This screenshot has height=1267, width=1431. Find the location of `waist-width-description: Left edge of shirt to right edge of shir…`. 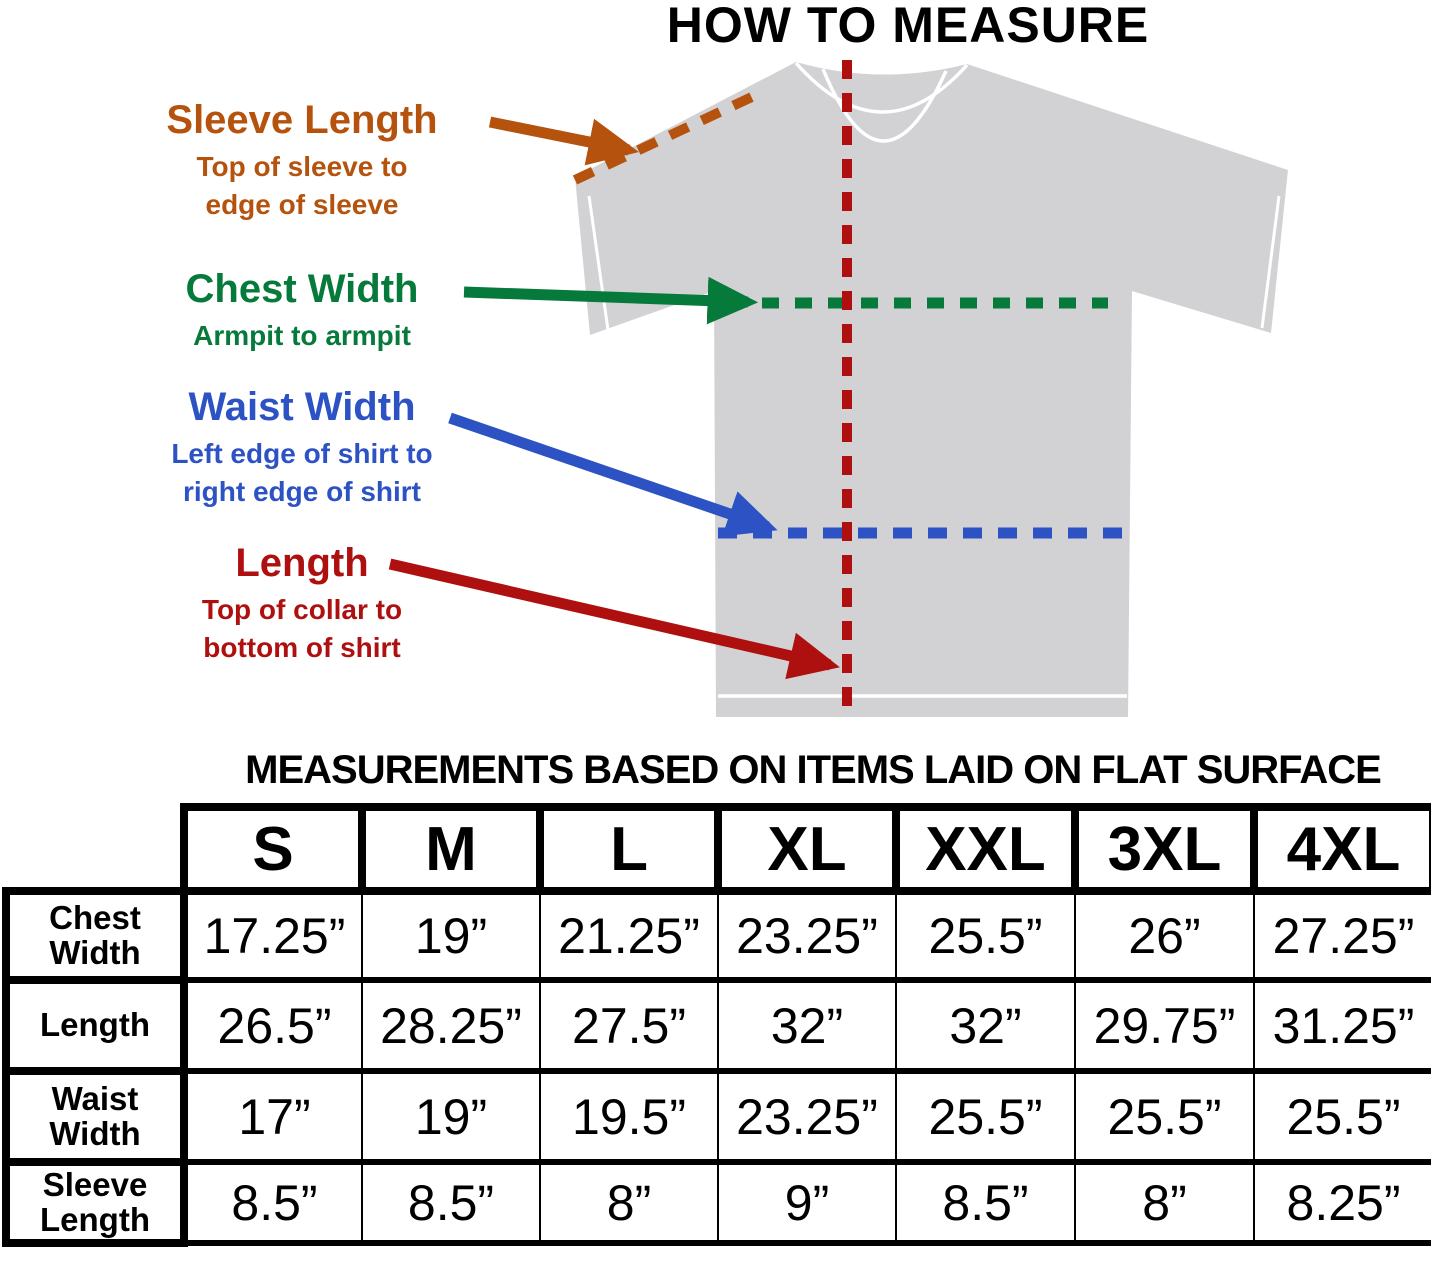

waist-width-description: Left edge of shirt to right edge of shir… is located at coordinates (302, 473).